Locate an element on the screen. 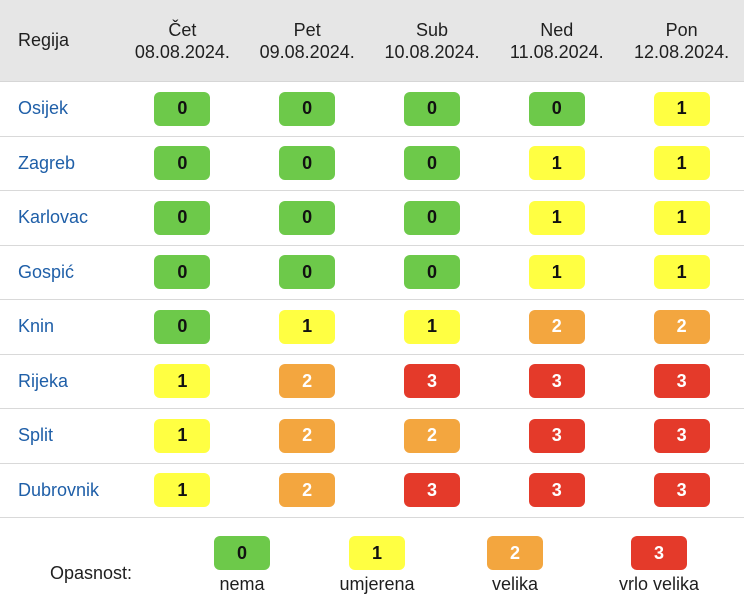  table-row-gospic: Gospić 0 0 0 1 1 is located at coordinates (372, 273).